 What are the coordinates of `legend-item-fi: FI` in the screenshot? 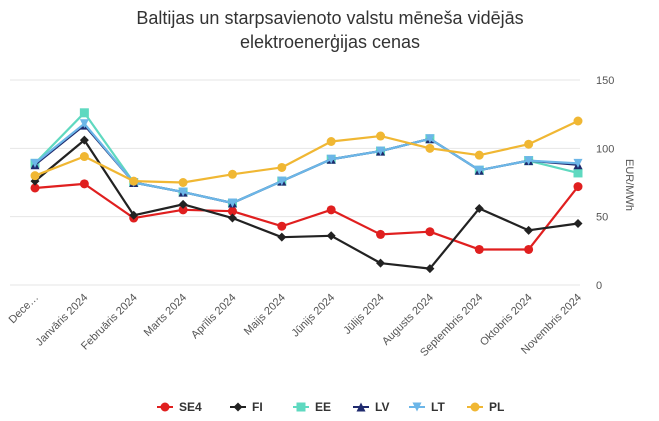 It's located at (246, 407).